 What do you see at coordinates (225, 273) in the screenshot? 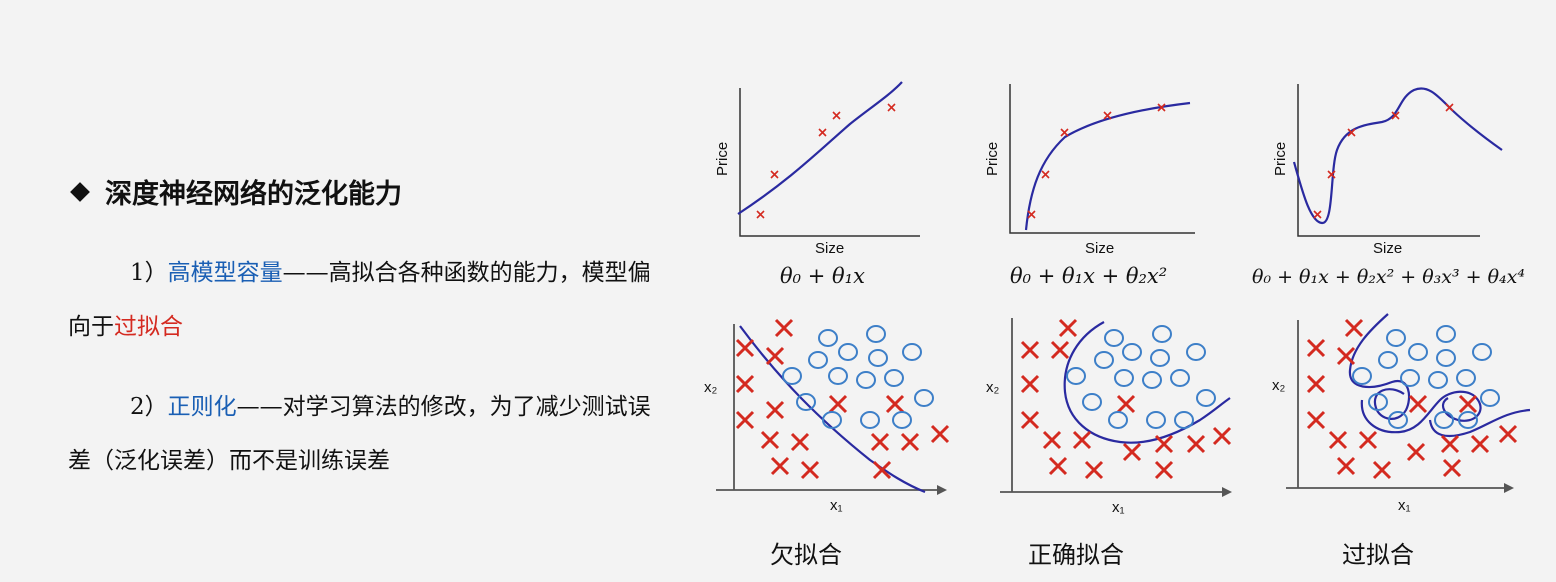
I see `point1-term: 高模型容量` at bounding box center [225, 273].